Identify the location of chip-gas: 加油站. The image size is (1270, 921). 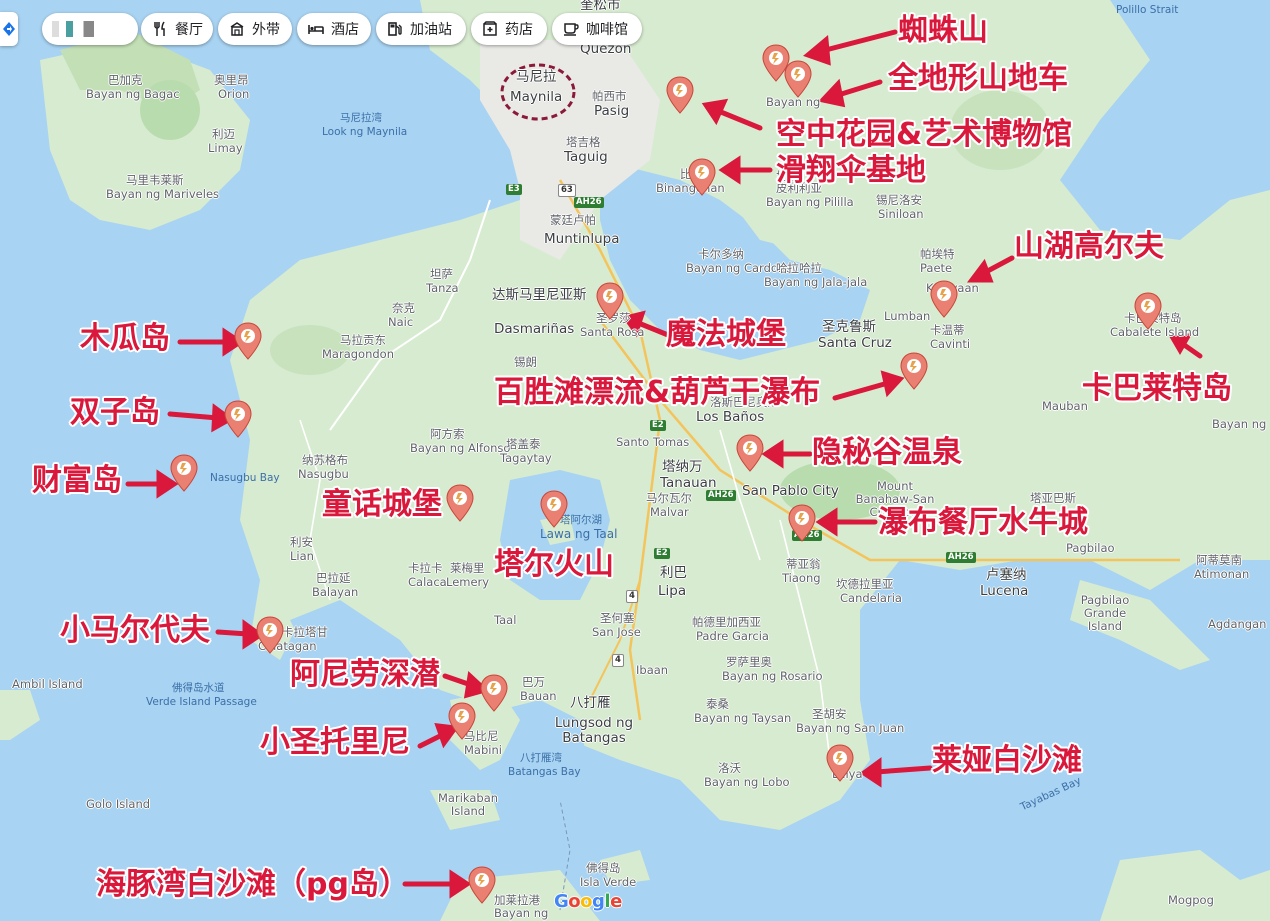
(421, 29).